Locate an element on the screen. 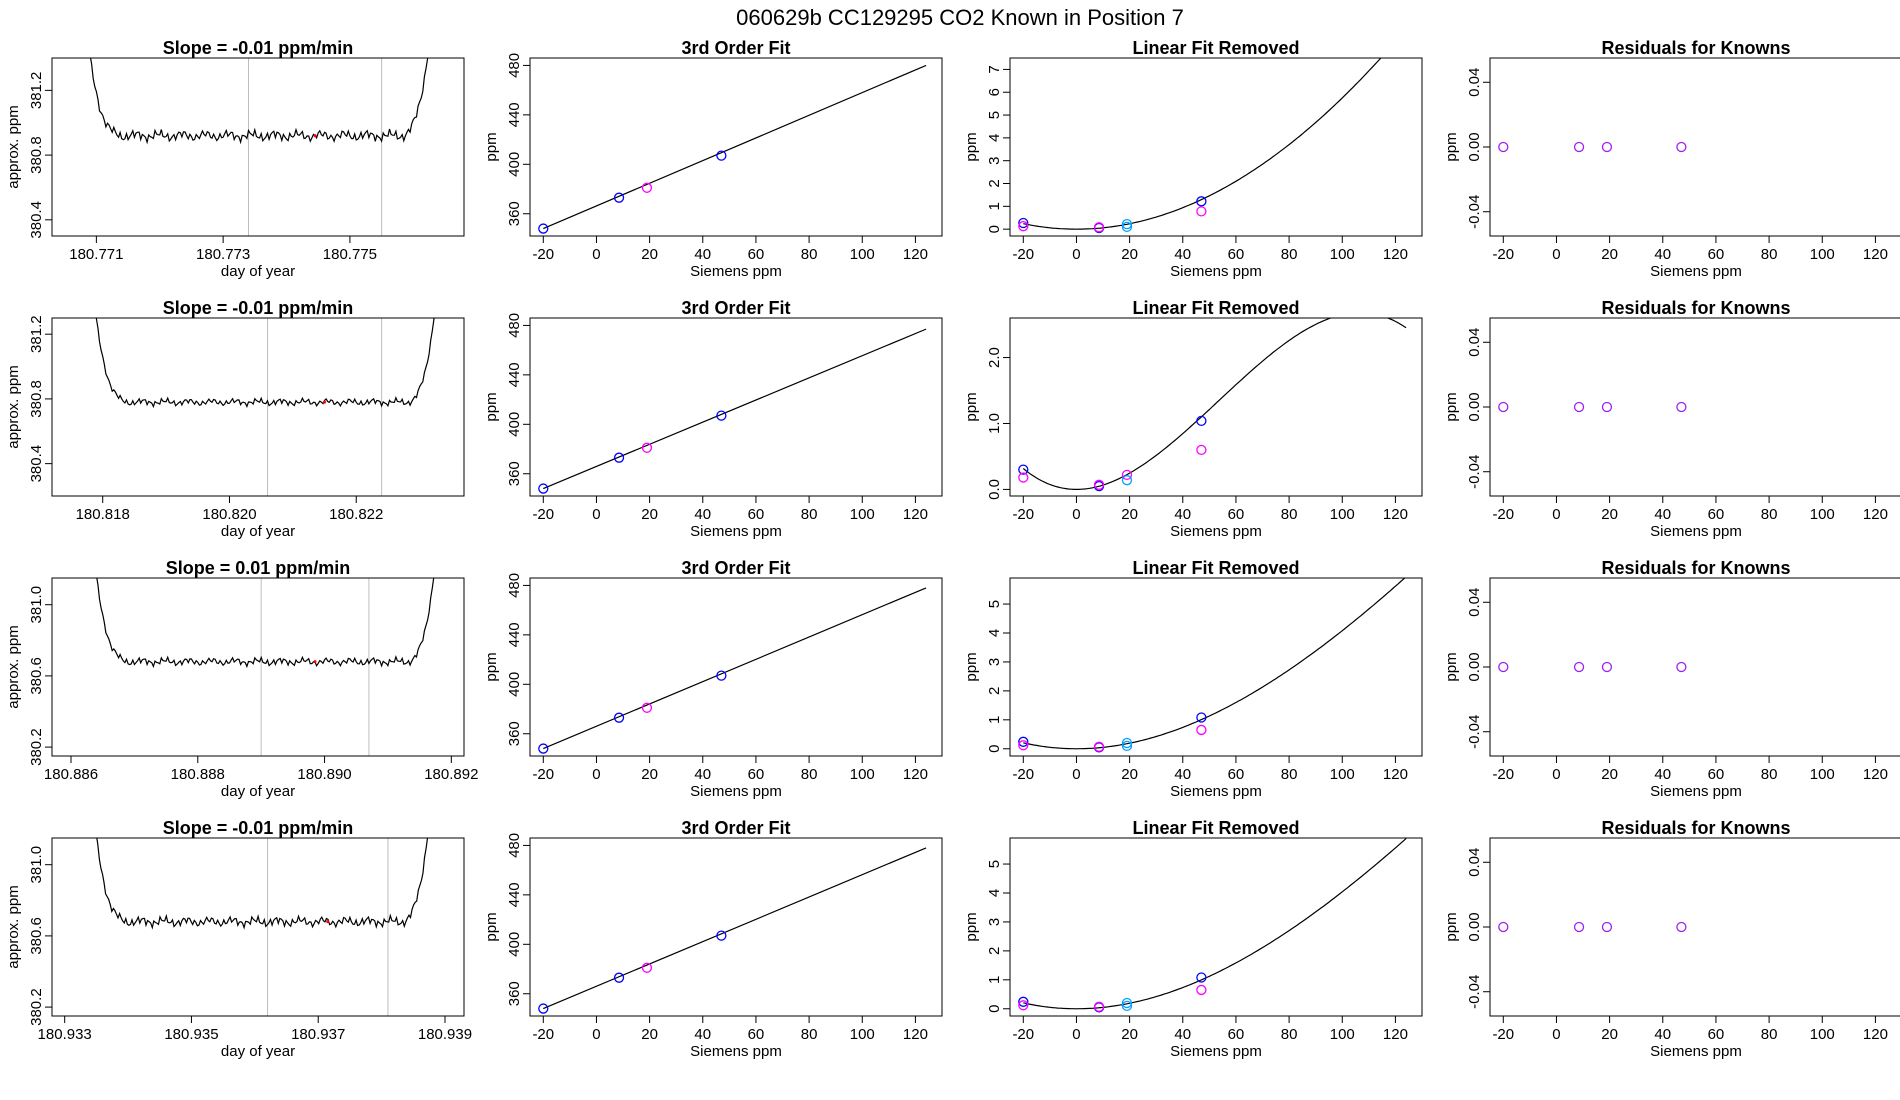 This screenshot has width=1900, height=1100. x-tick-label: 180.888 is located at coordinates (198, 774).